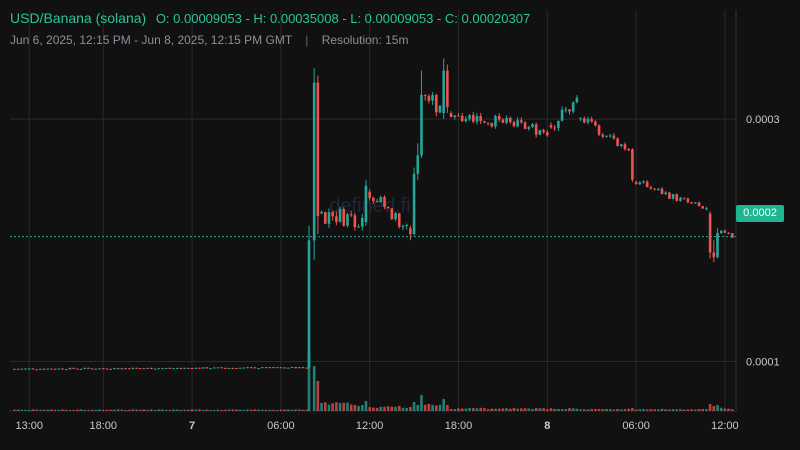 Image resolution: width=800 pixels, height=450 pixels. What do you see at coordinates (78, 18) in the screenshot?
I see `pair-name: USD/Banana (solana)` at bounding box center [78, 18].